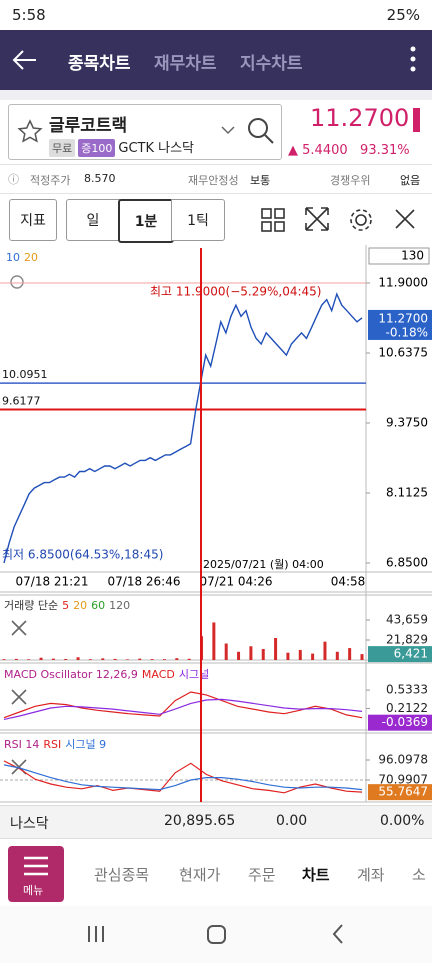 The height and width of the screenshot is (963, 432). Describe the element at coordinates (410, 180) in the screenshot. I see `metric-value: 없음` at that location.